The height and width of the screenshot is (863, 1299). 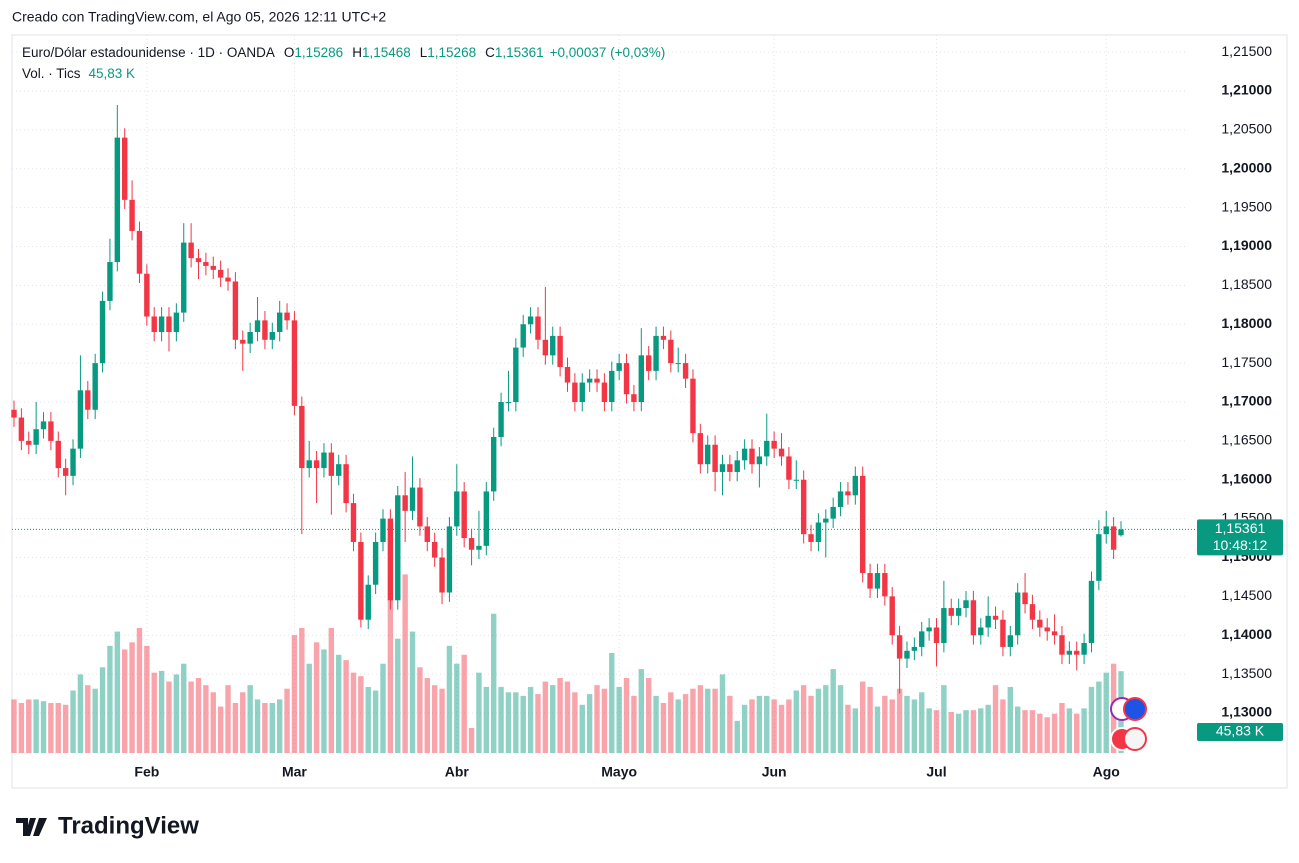 I want to click on legend-part: Euro/Dólar estadounidense · 1D · OANDA, so click(x=148, y=52).